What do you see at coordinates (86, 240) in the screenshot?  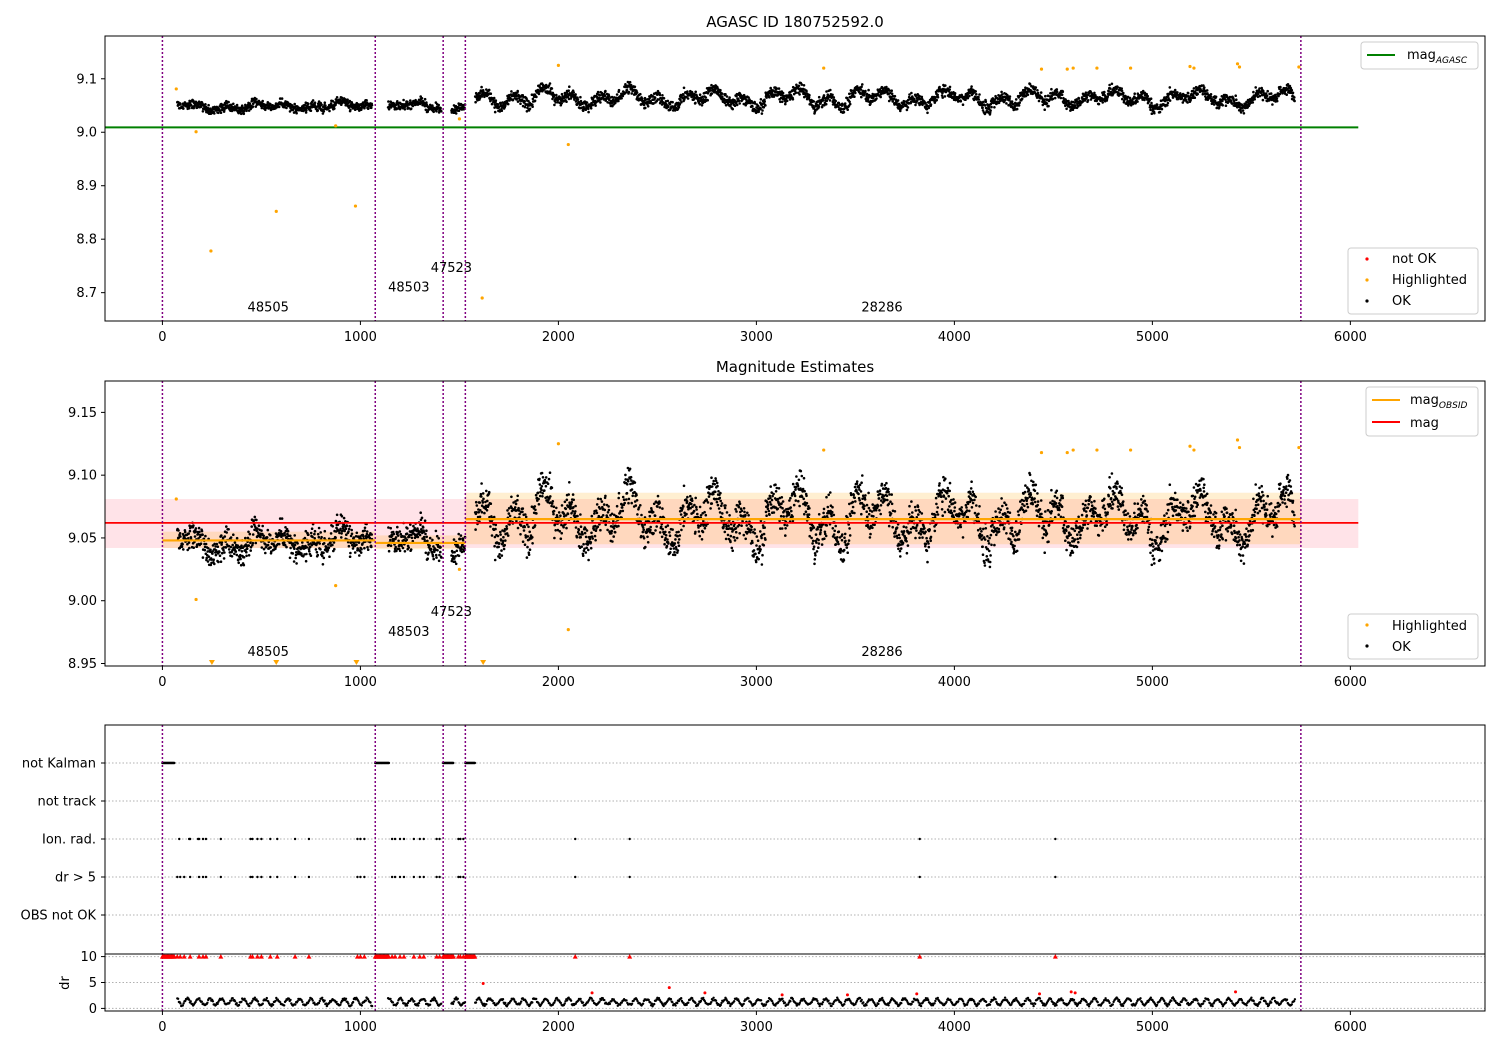 I see `y-tick-label: 8.8` at bounding box center [86, 240].